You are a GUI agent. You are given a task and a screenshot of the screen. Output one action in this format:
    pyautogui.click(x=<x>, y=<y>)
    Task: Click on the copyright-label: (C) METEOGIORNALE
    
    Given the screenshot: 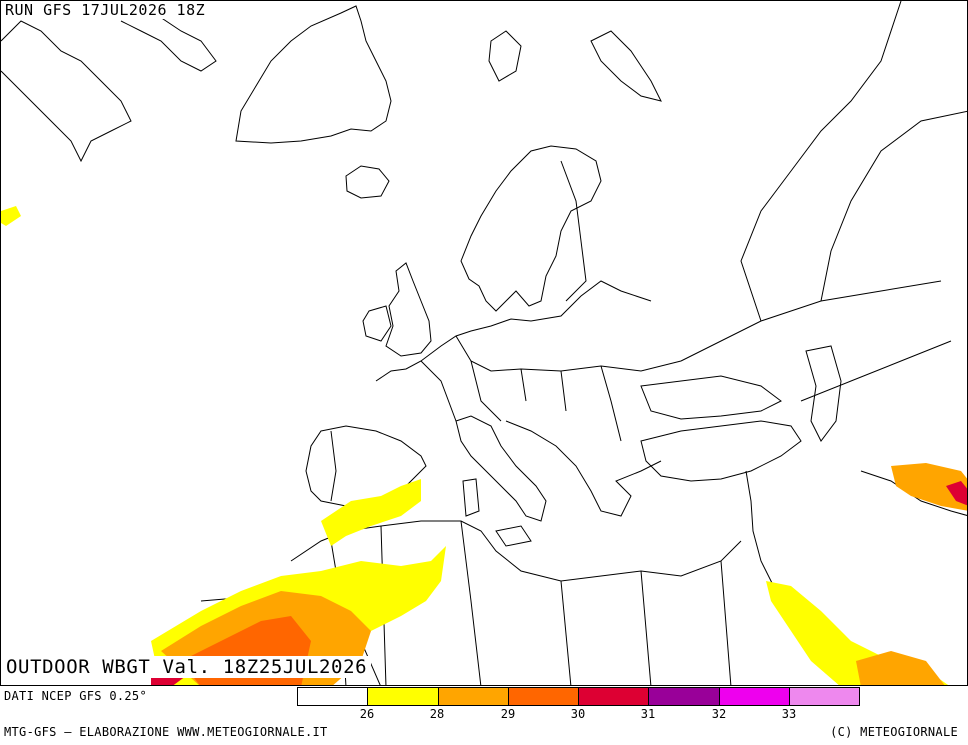 What is the action you would take?
    pyautogui.click(x=894, y=732)
    